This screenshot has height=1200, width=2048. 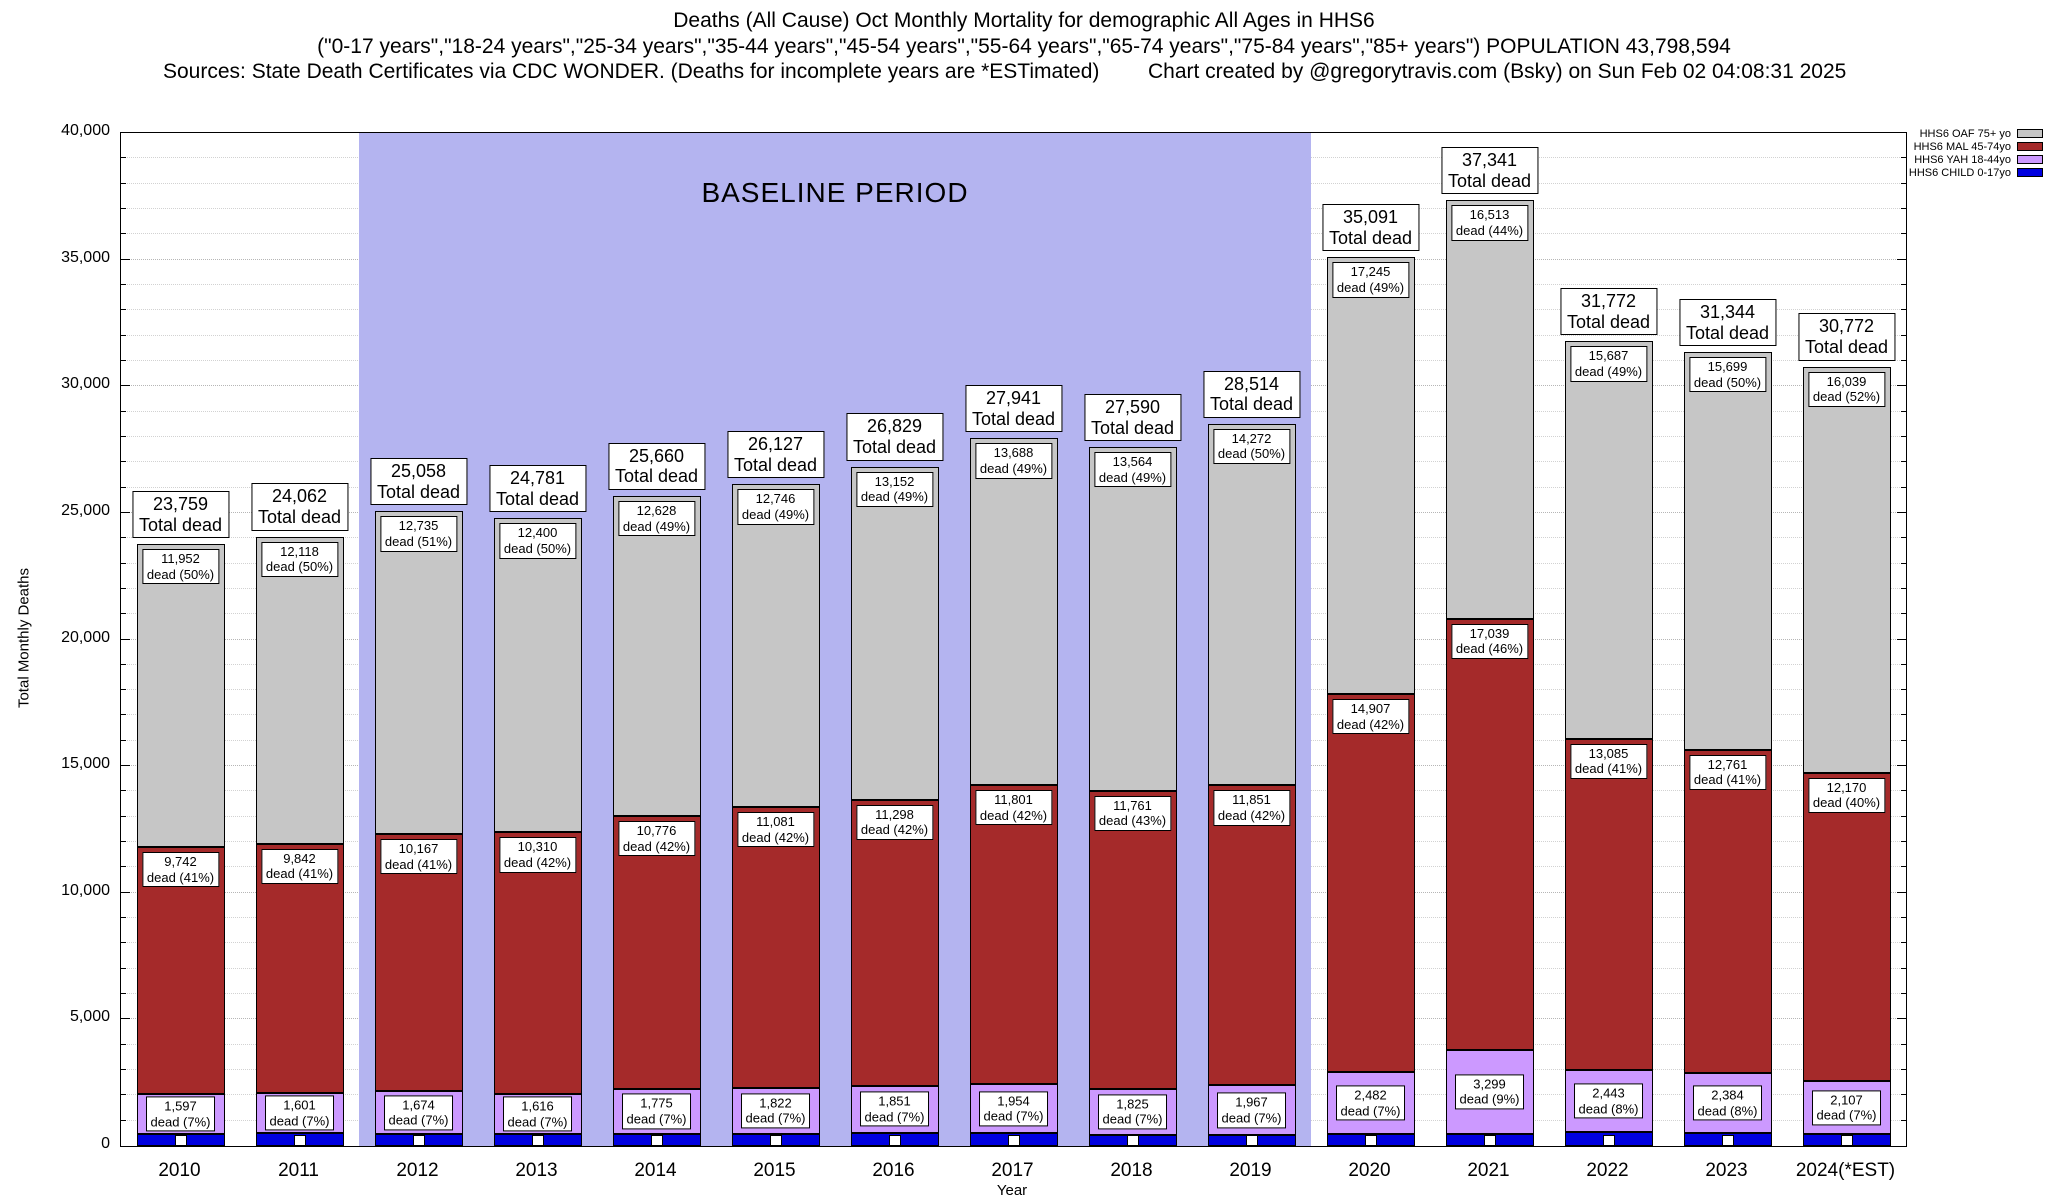 What do you see at coordinates (894, 1109) in the screenshot?
I see `yah-dead-label: 1,851 dead (7%)` at bounding box center [894, 1109].